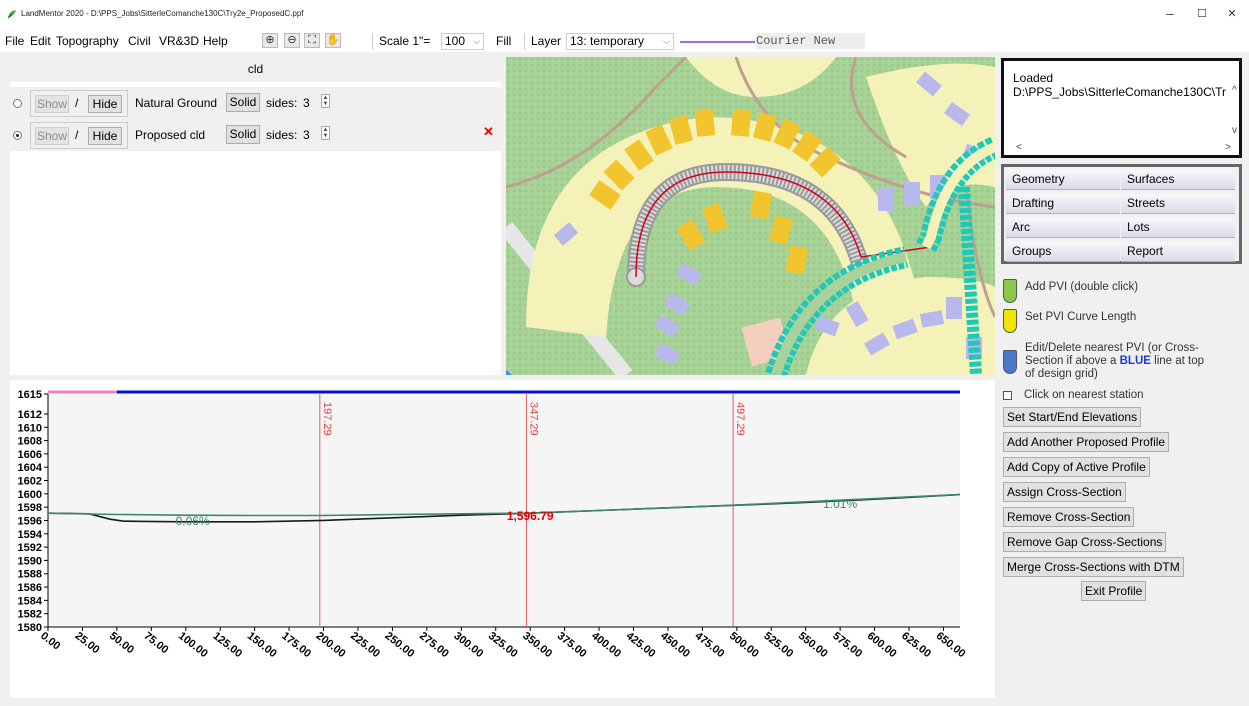  I want to click on surfaces-header: cld, so click(255, 69).